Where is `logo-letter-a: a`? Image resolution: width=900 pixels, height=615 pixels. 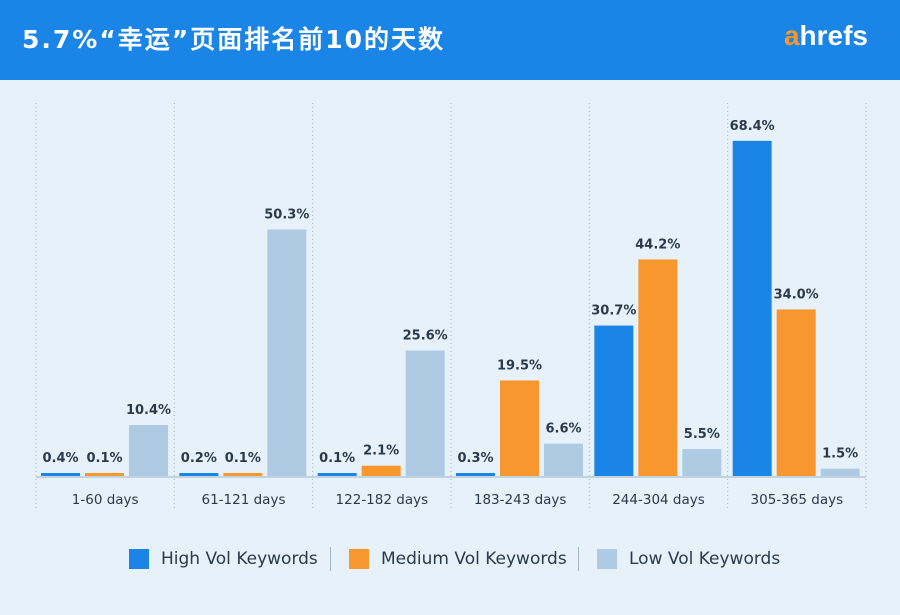 logo-letter-a: a is located at coordinates (791, 35).